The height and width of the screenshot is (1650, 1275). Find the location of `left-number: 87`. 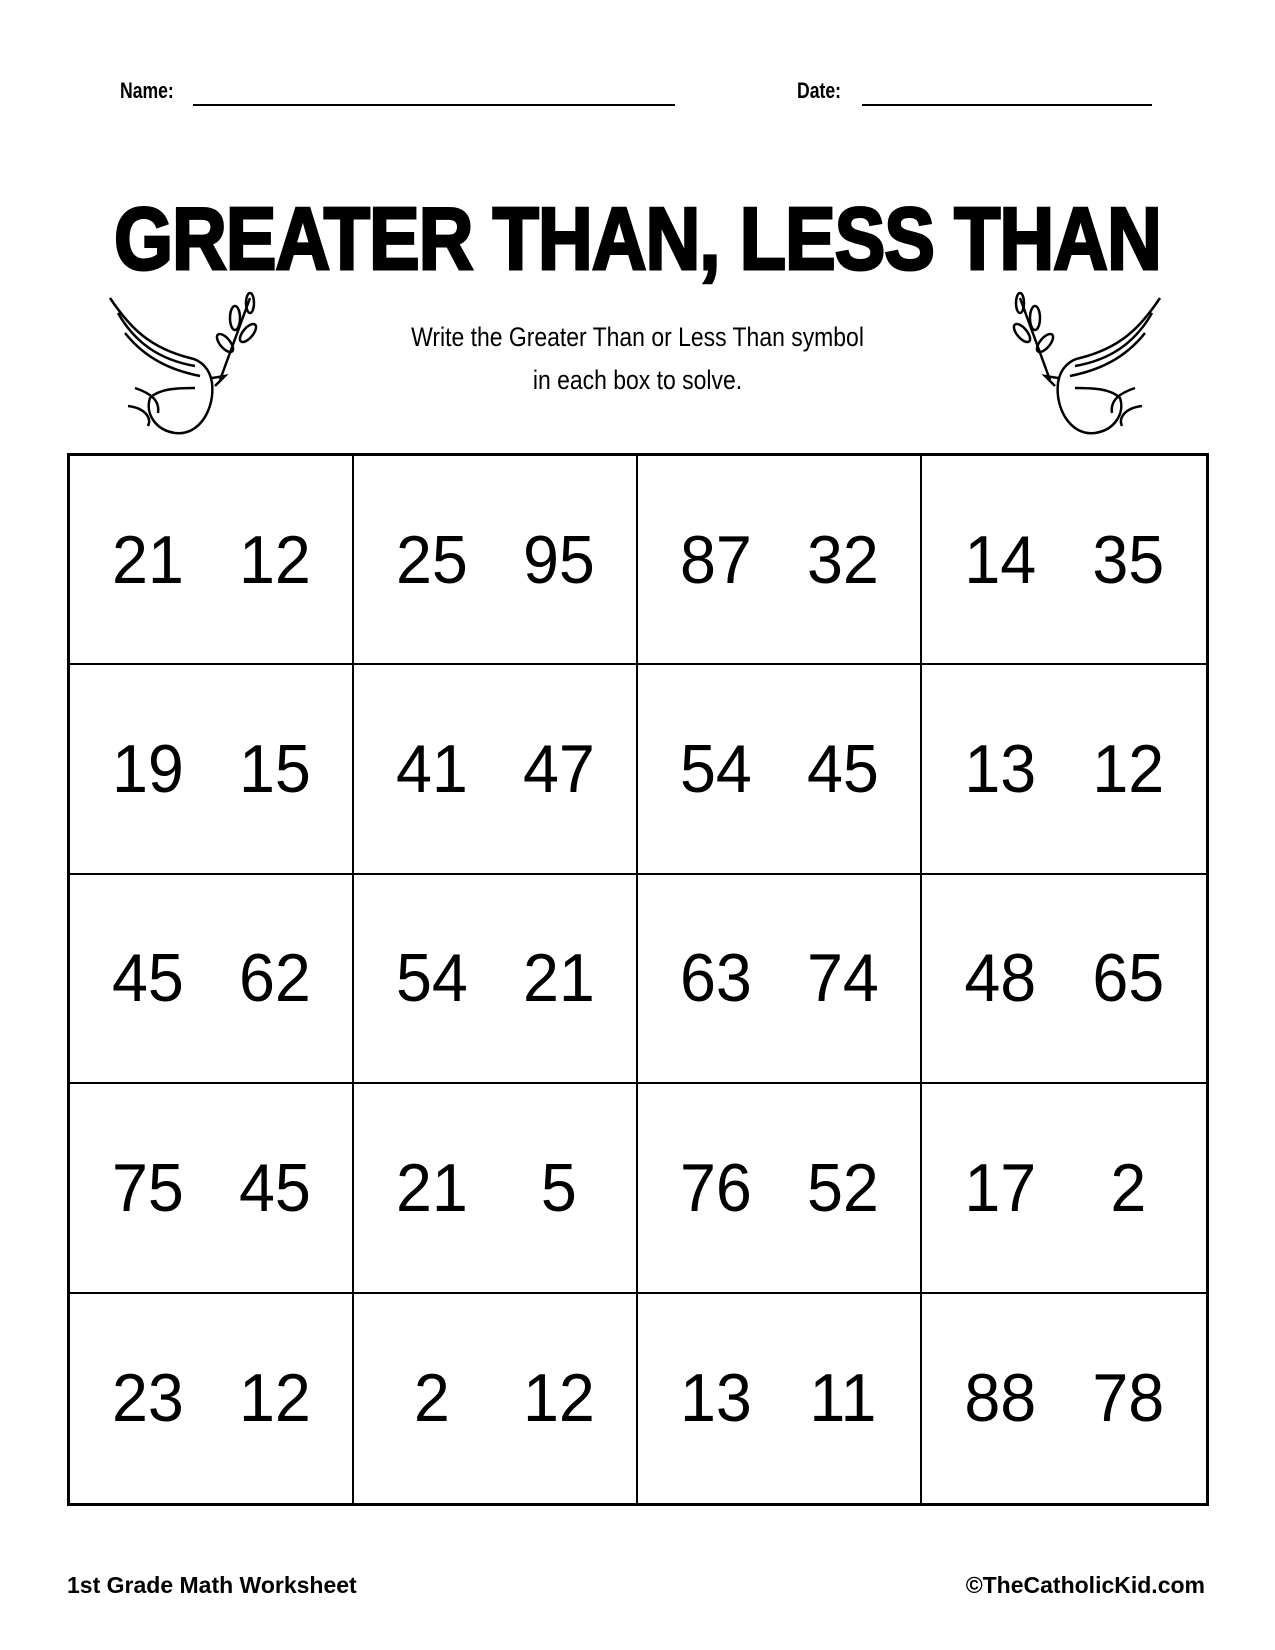

left-number: 87 is located at coordinates (715, 559).